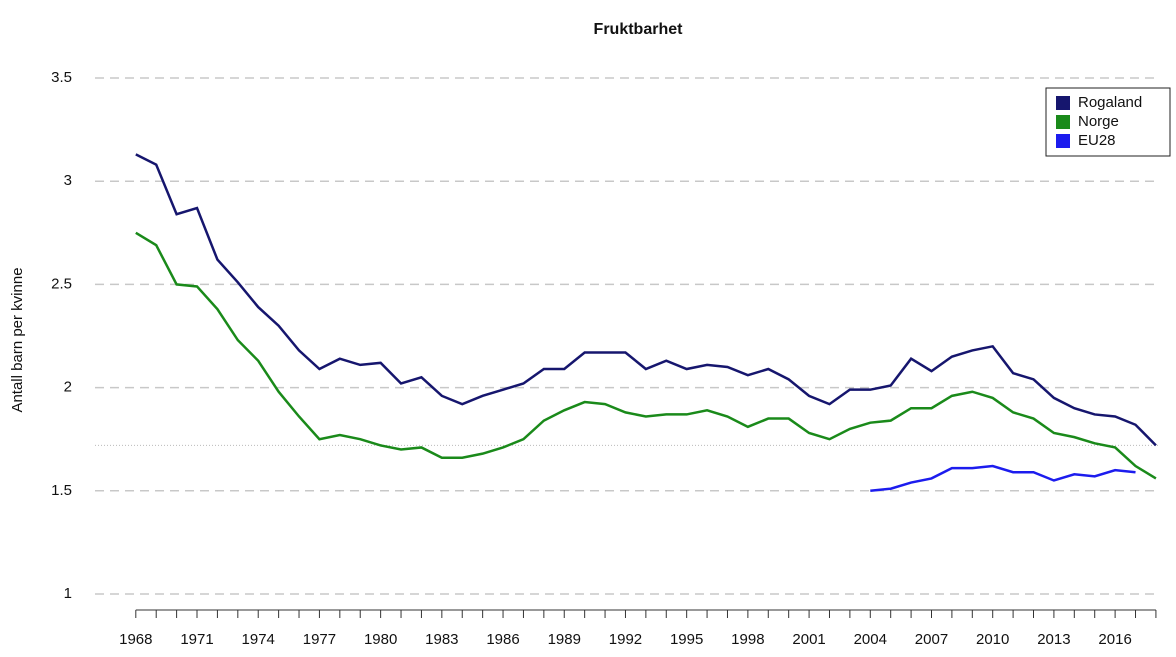  I want to click on x-tick-label: 2013, so click(1053, 639).